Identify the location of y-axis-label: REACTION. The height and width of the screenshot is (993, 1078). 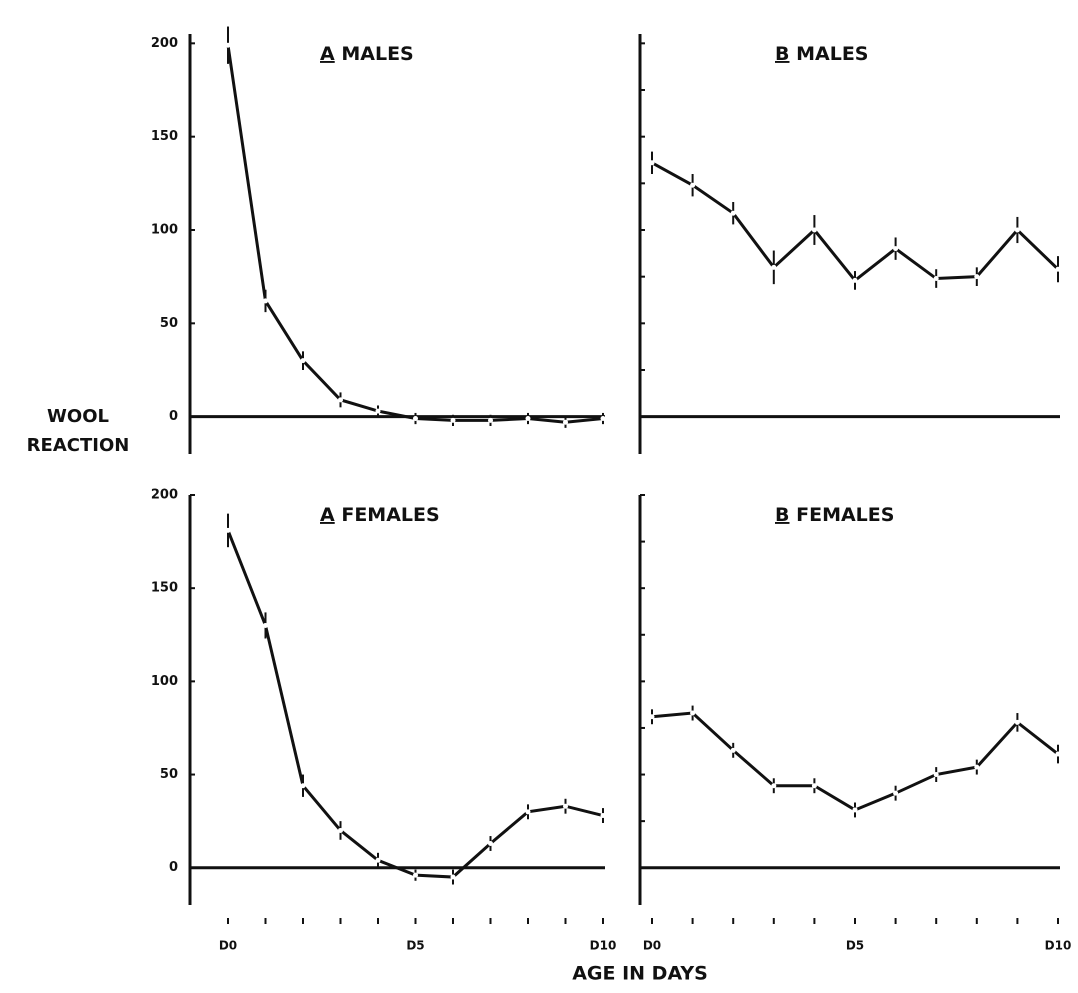
(78, 445).